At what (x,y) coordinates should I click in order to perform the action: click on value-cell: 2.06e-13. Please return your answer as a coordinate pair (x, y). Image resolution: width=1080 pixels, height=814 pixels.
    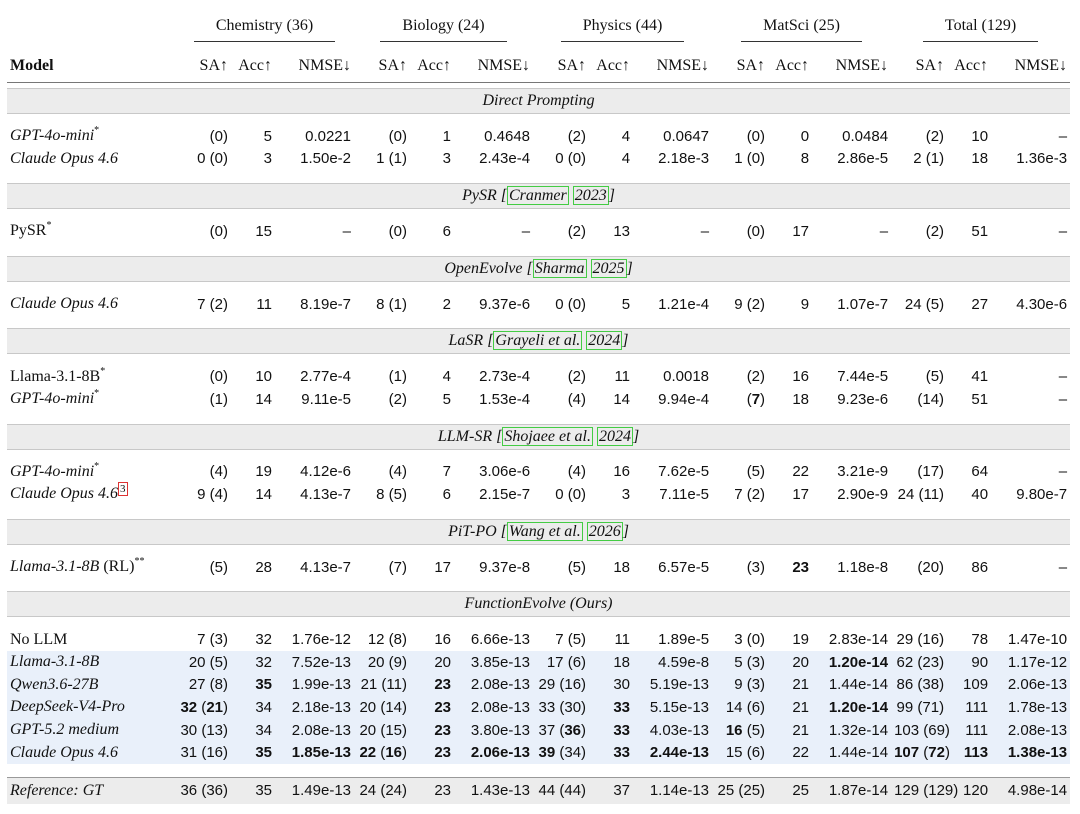
    Looking at the image, I should click on (494, 752).